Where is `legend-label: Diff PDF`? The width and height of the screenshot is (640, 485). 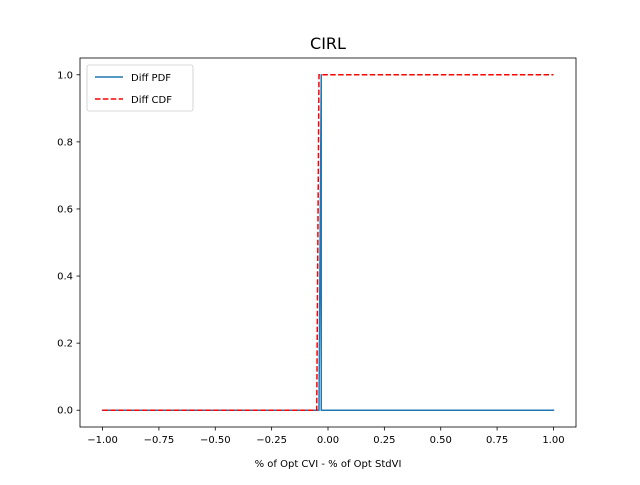 legend-label: Diff PDF is located at coordinates (151, 78).